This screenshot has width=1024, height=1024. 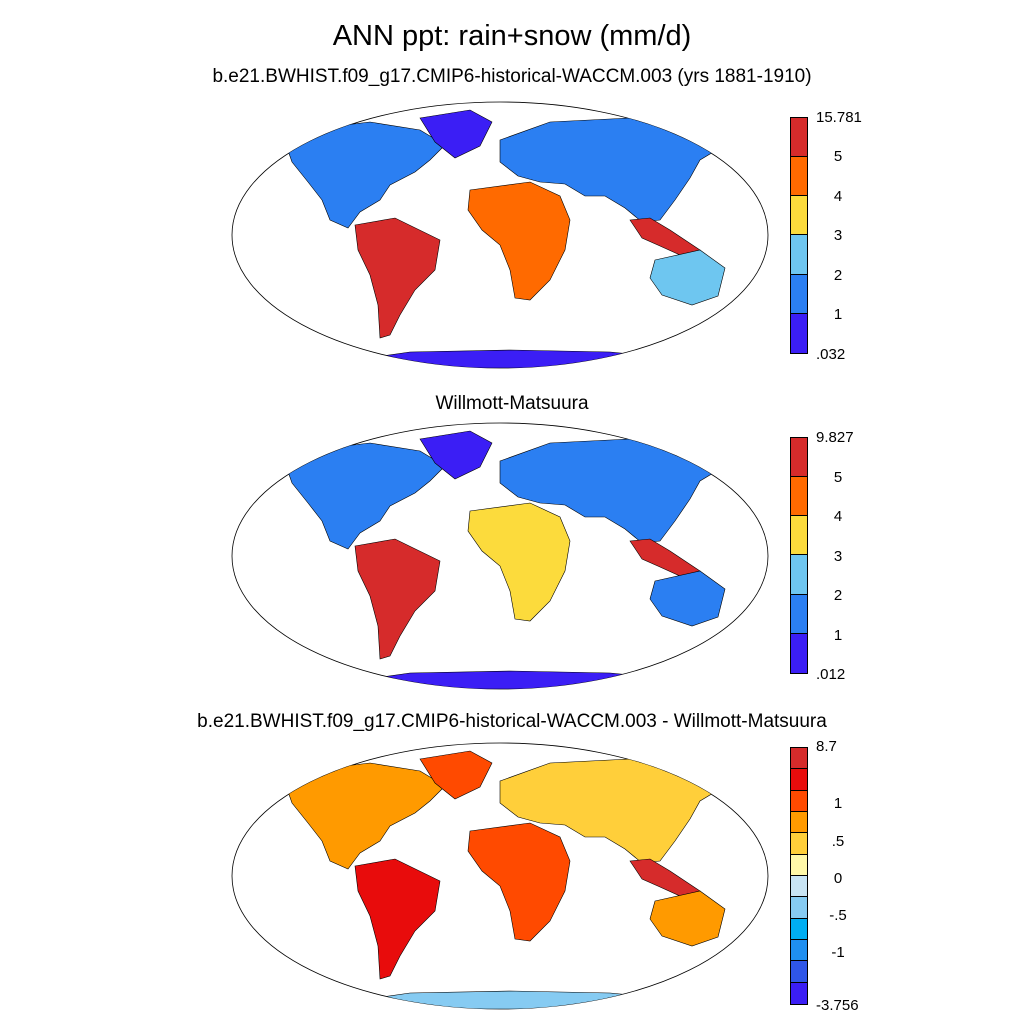 I want to click on colorbar-diff-tick-1: 1, so click(x=838, y=803).